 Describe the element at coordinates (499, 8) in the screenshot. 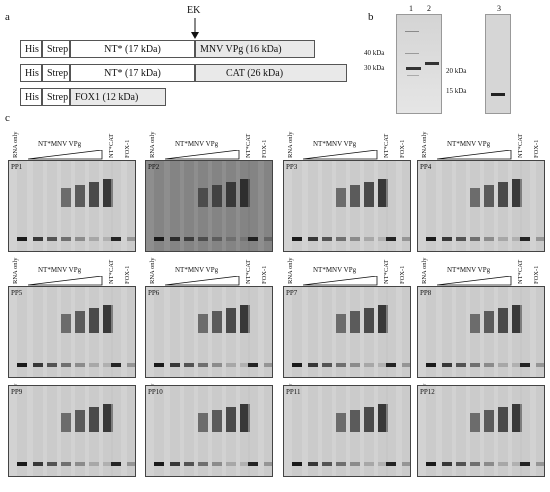

I see `lane-number-3: 3` at that location.